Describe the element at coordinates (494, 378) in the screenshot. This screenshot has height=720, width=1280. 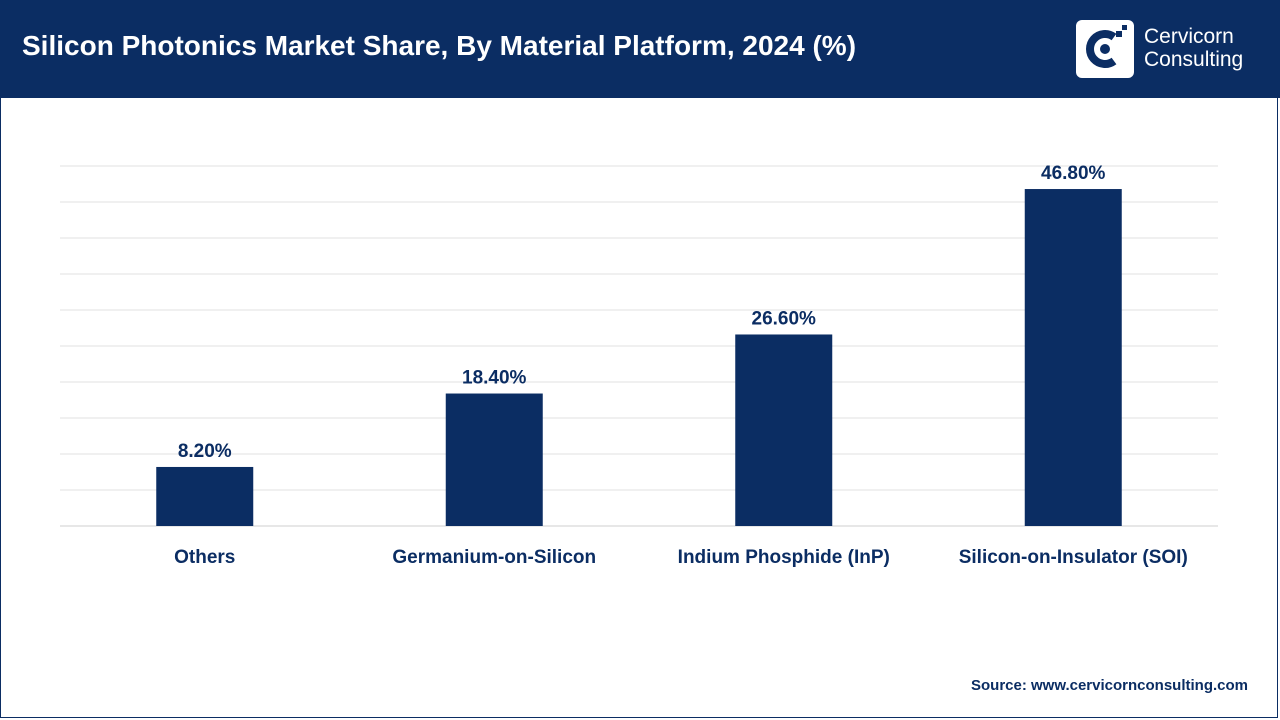
I see `data-label: 18.40%` at that location.